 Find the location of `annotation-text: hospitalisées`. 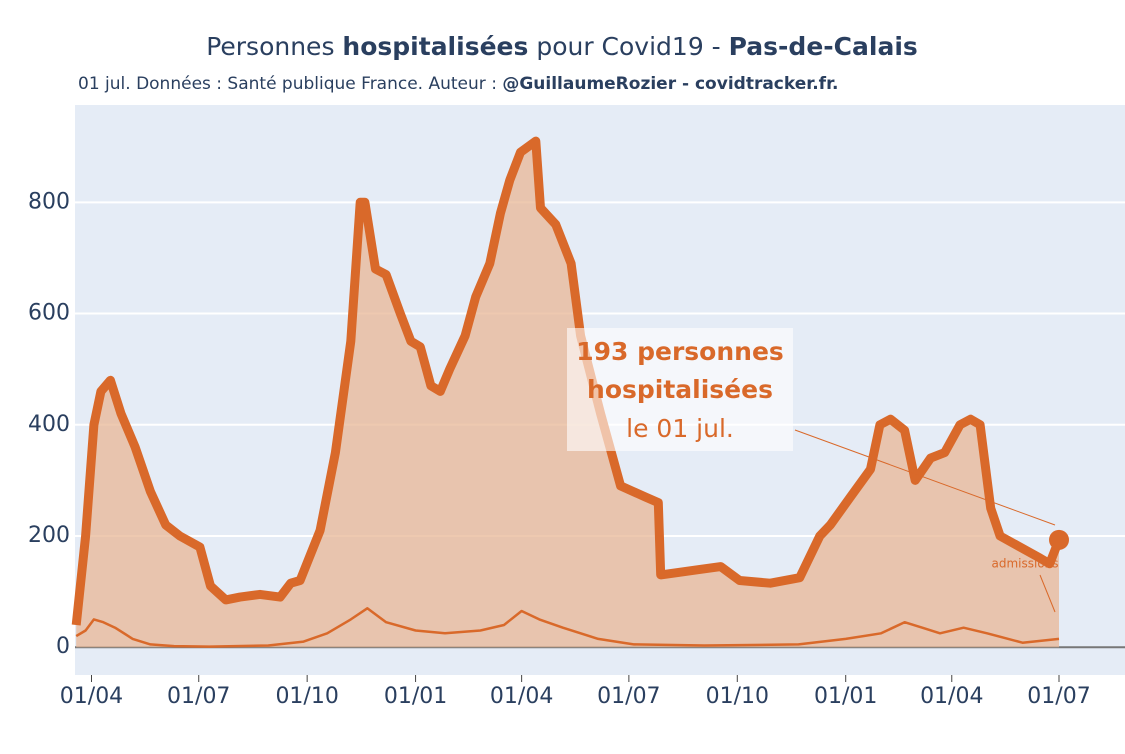

annotation-text: hospitalisées is located at coordinates (680, 389).